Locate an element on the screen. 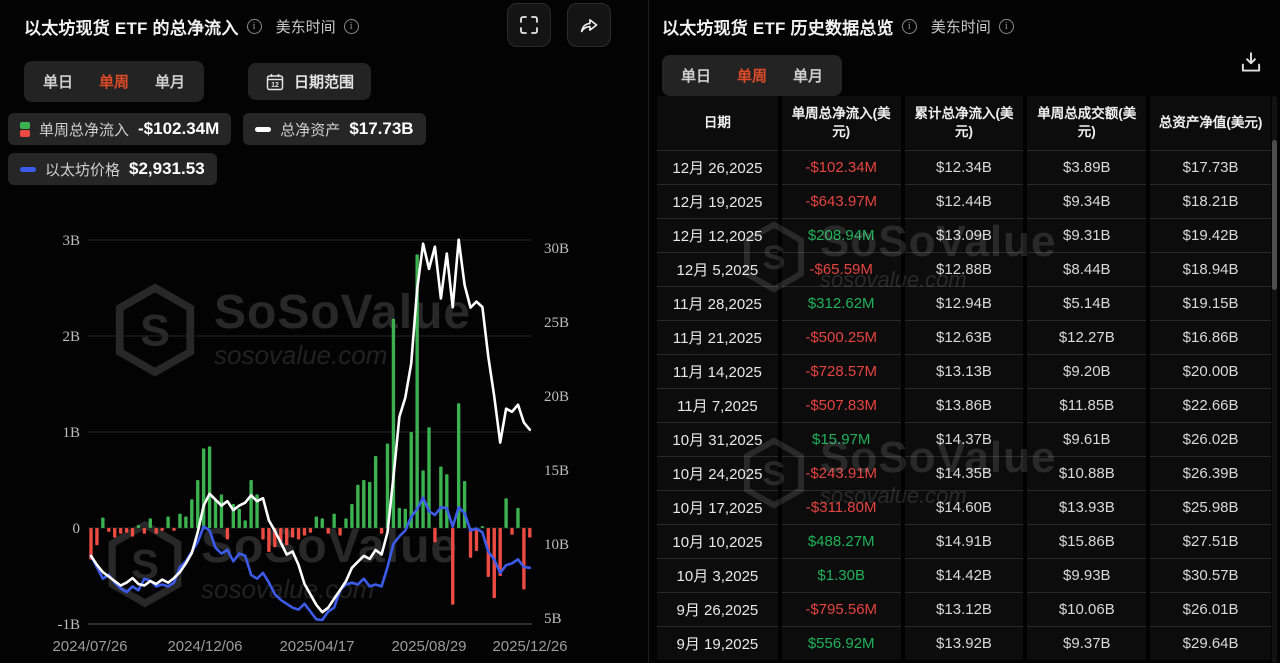 Image resolution: width=1280 pixels, height=663 pixels. cell-weekly-inflow: $556.92M is located at coordinates (840, 642).